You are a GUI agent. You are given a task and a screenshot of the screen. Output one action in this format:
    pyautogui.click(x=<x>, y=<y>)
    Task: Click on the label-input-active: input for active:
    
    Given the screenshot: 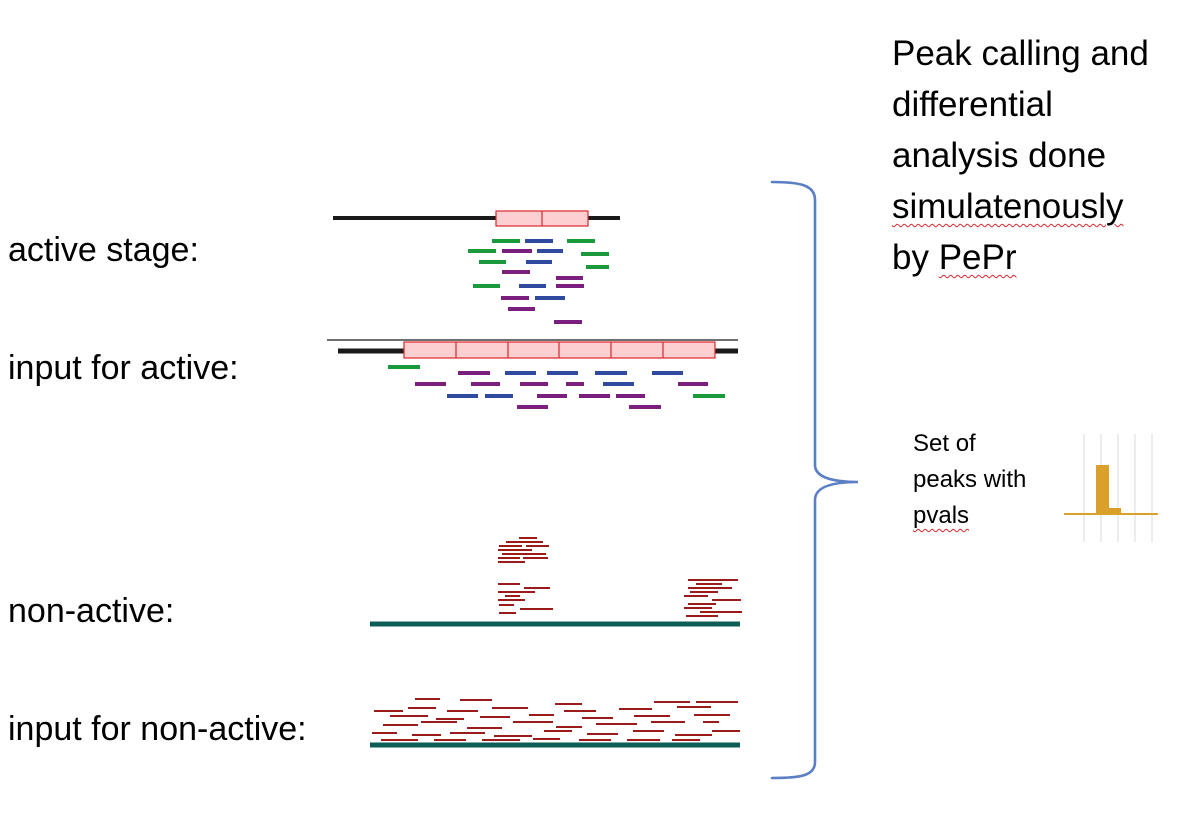 What is the action you would take?
    pyautogui.click(x=123, y=368)
    